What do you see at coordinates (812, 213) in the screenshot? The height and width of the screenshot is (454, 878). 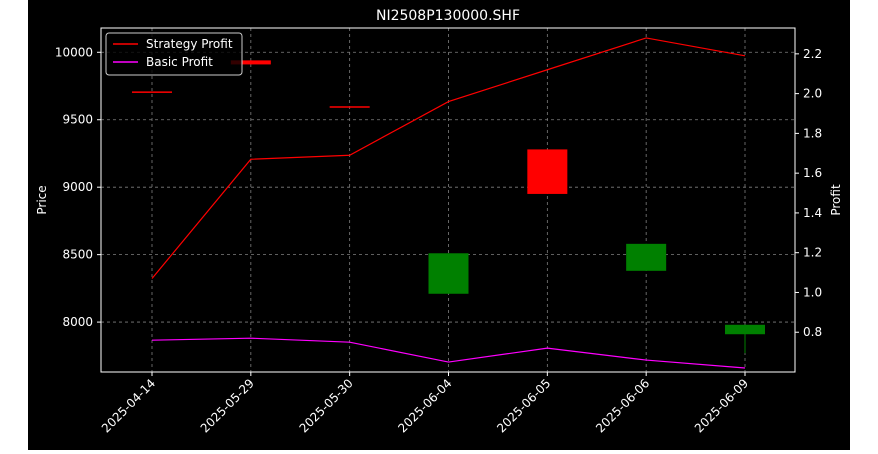 I see `right-tick-label: 1.4` at bounding box center [812, 213].